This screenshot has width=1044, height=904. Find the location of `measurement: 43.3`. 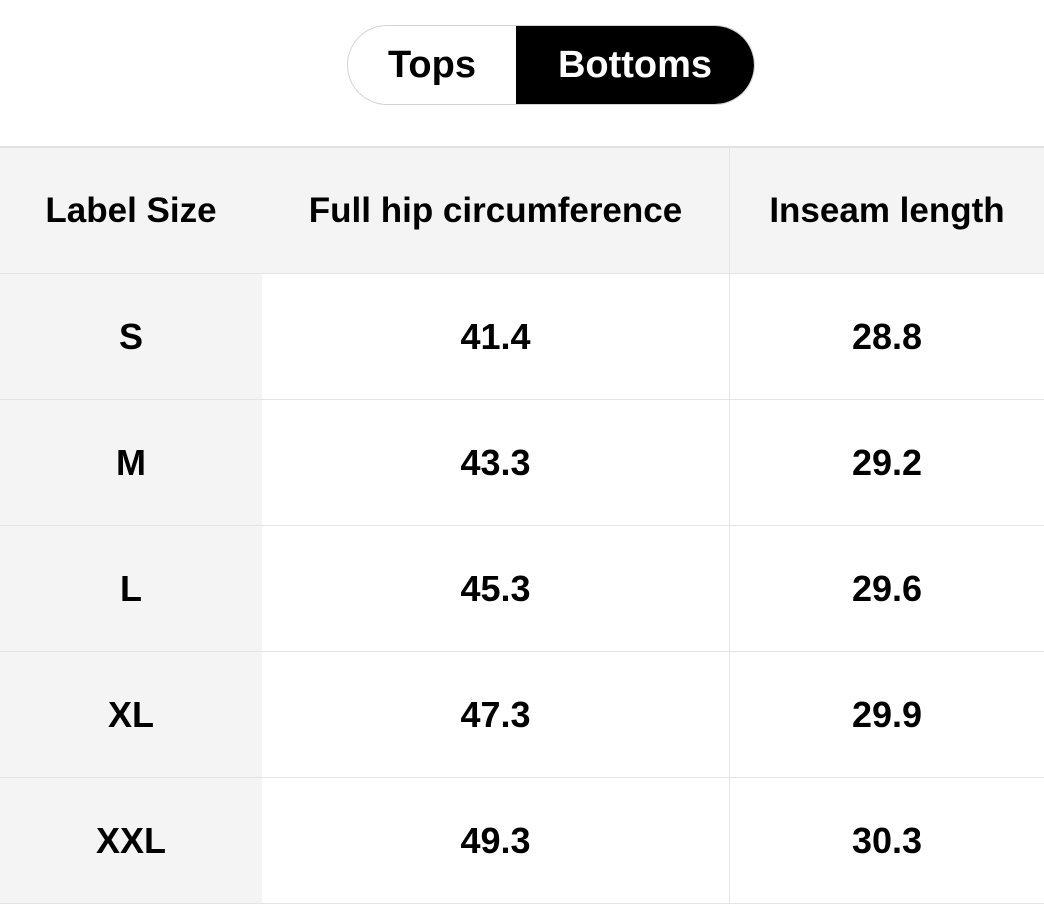

measurement: 43.3 is located at coordinates (496, 462).